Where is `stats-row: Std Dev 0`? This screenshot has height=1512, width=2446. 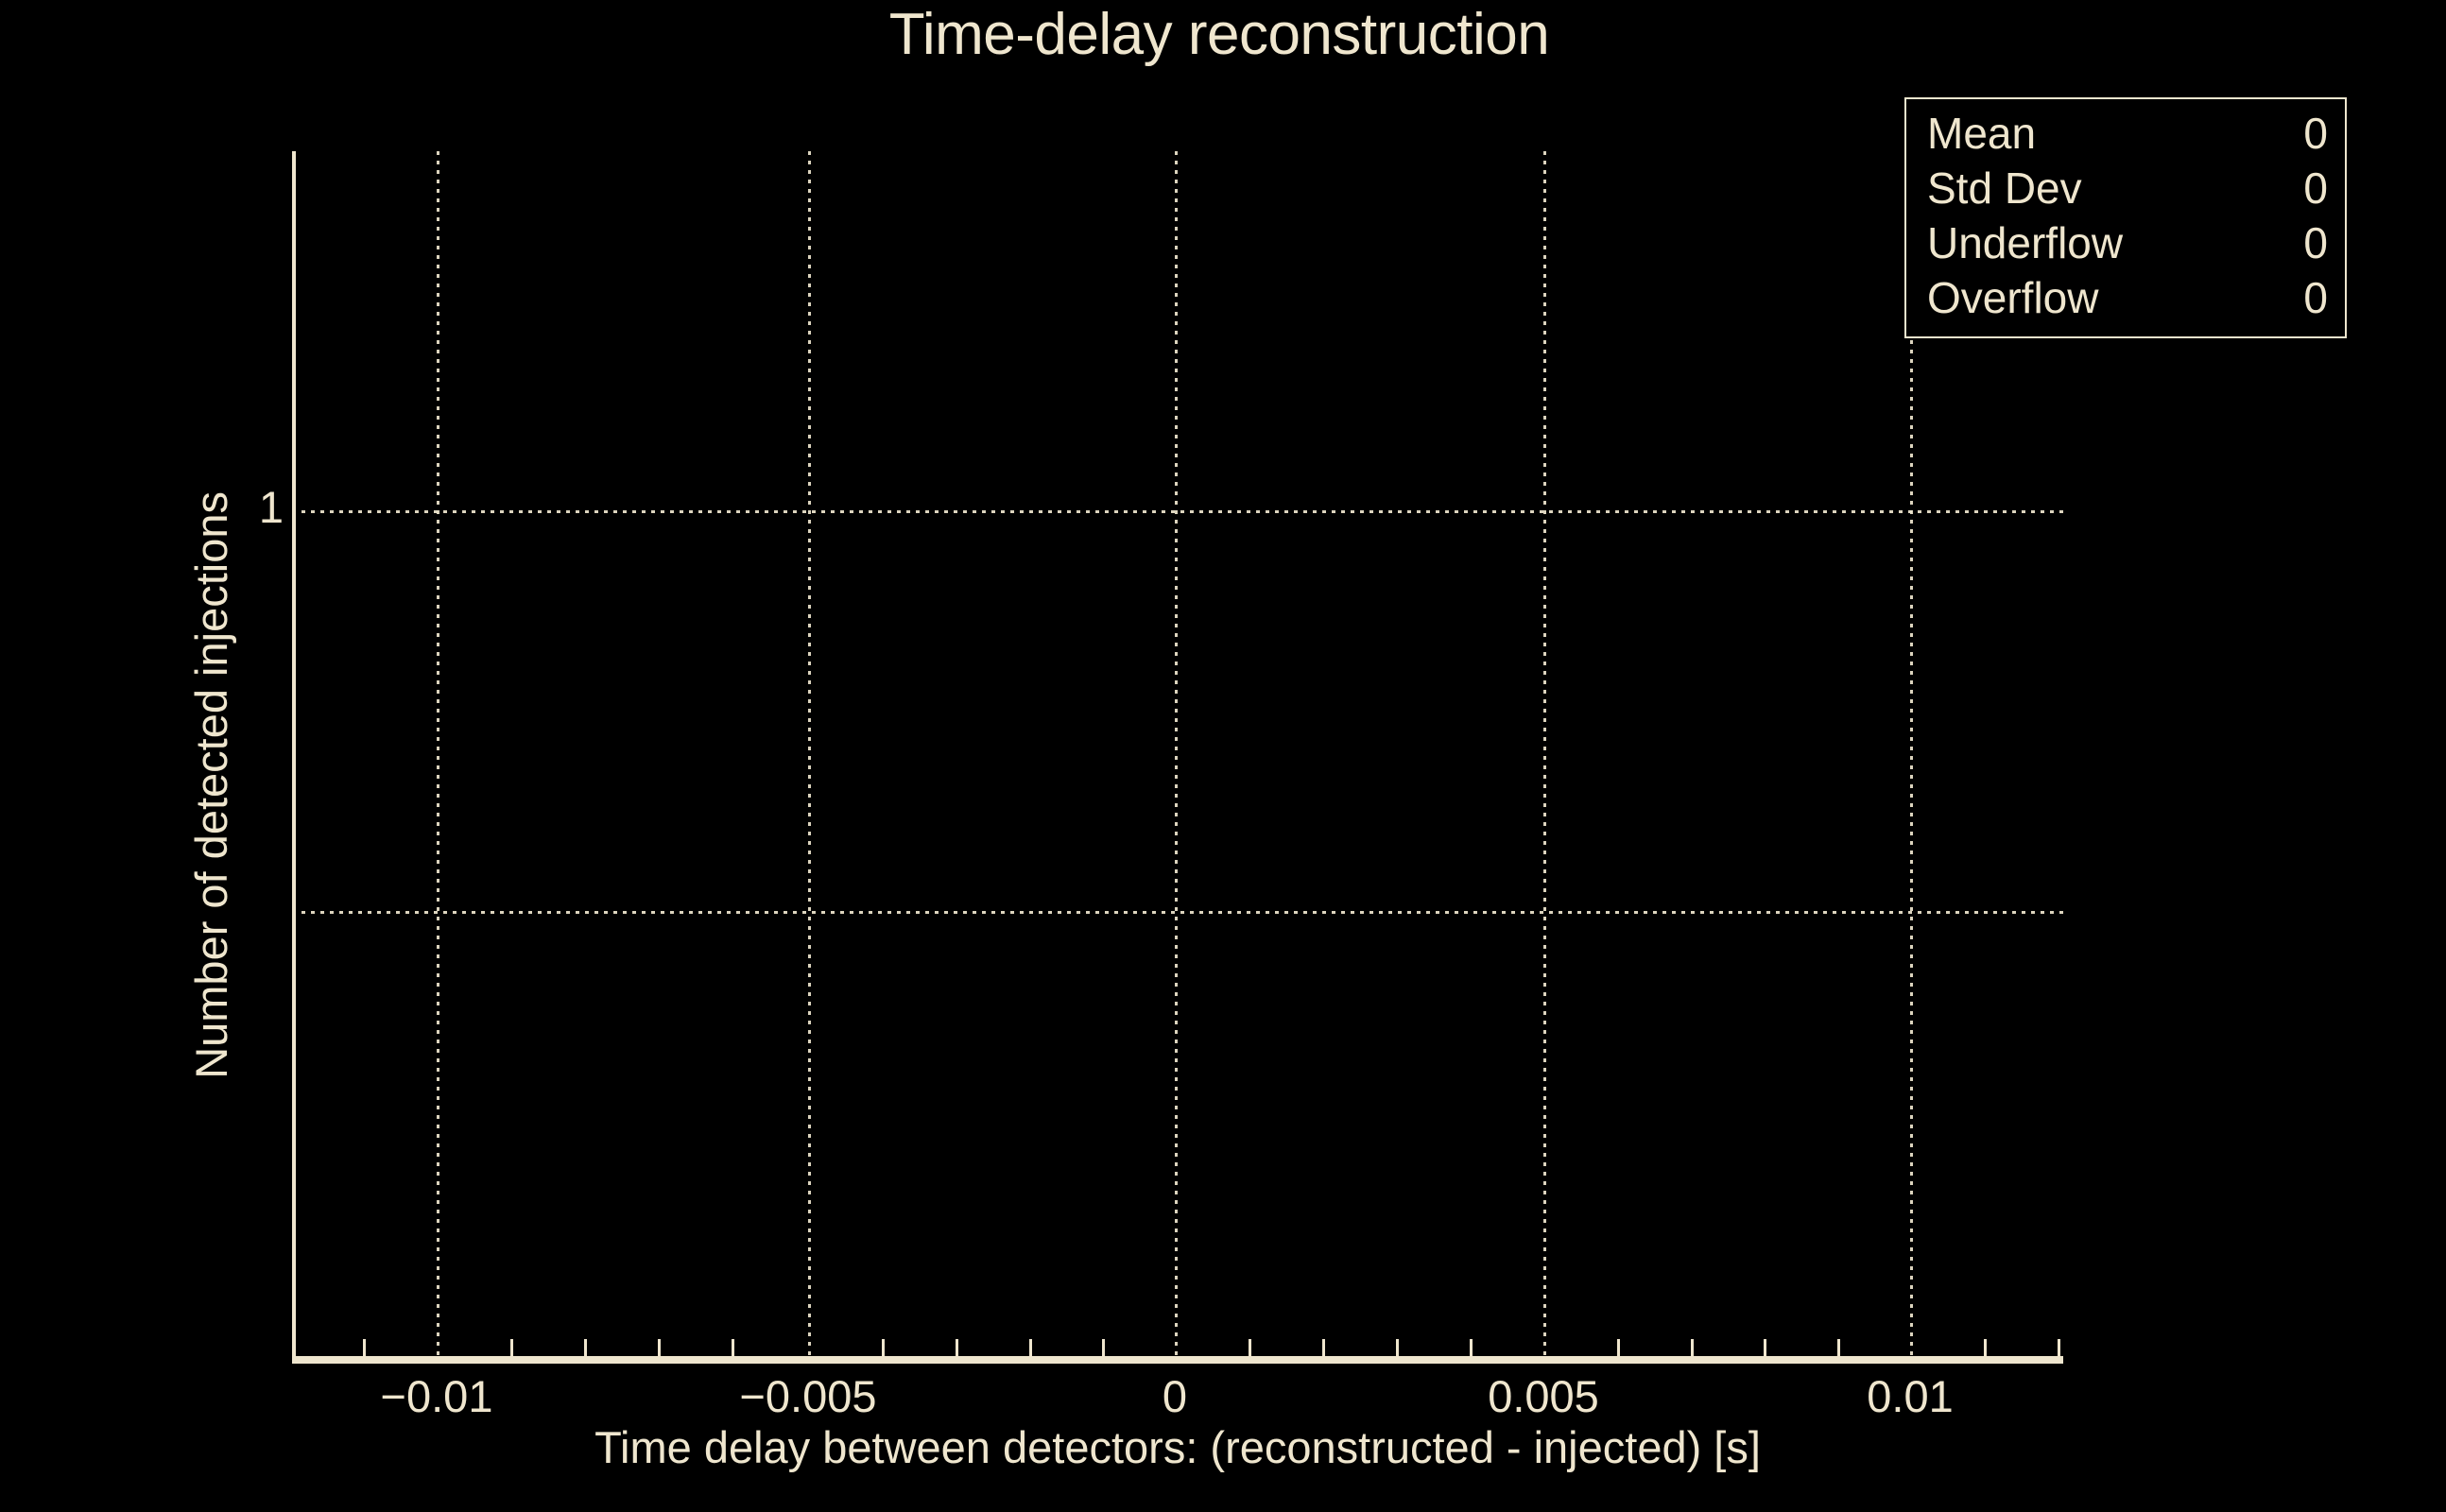 stats-row: Std Dev 0 is located at coordinates (2125, 188).